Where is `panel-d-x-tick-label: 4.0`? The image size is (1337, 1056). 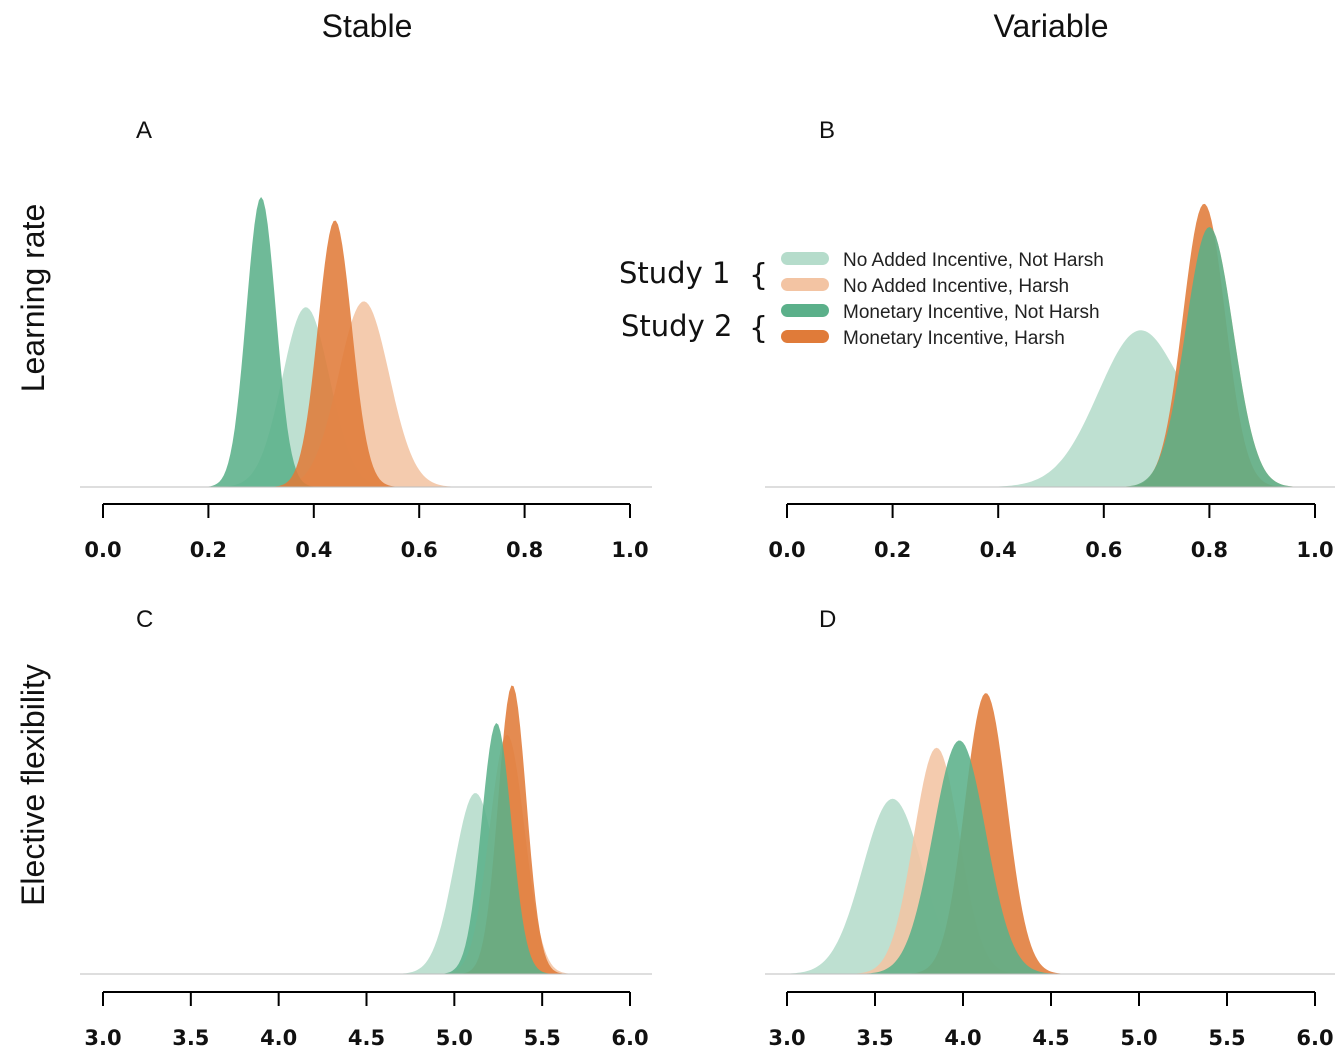 panel-d-x-tick-label: 4.0 is located at coordinates (962, 1038).